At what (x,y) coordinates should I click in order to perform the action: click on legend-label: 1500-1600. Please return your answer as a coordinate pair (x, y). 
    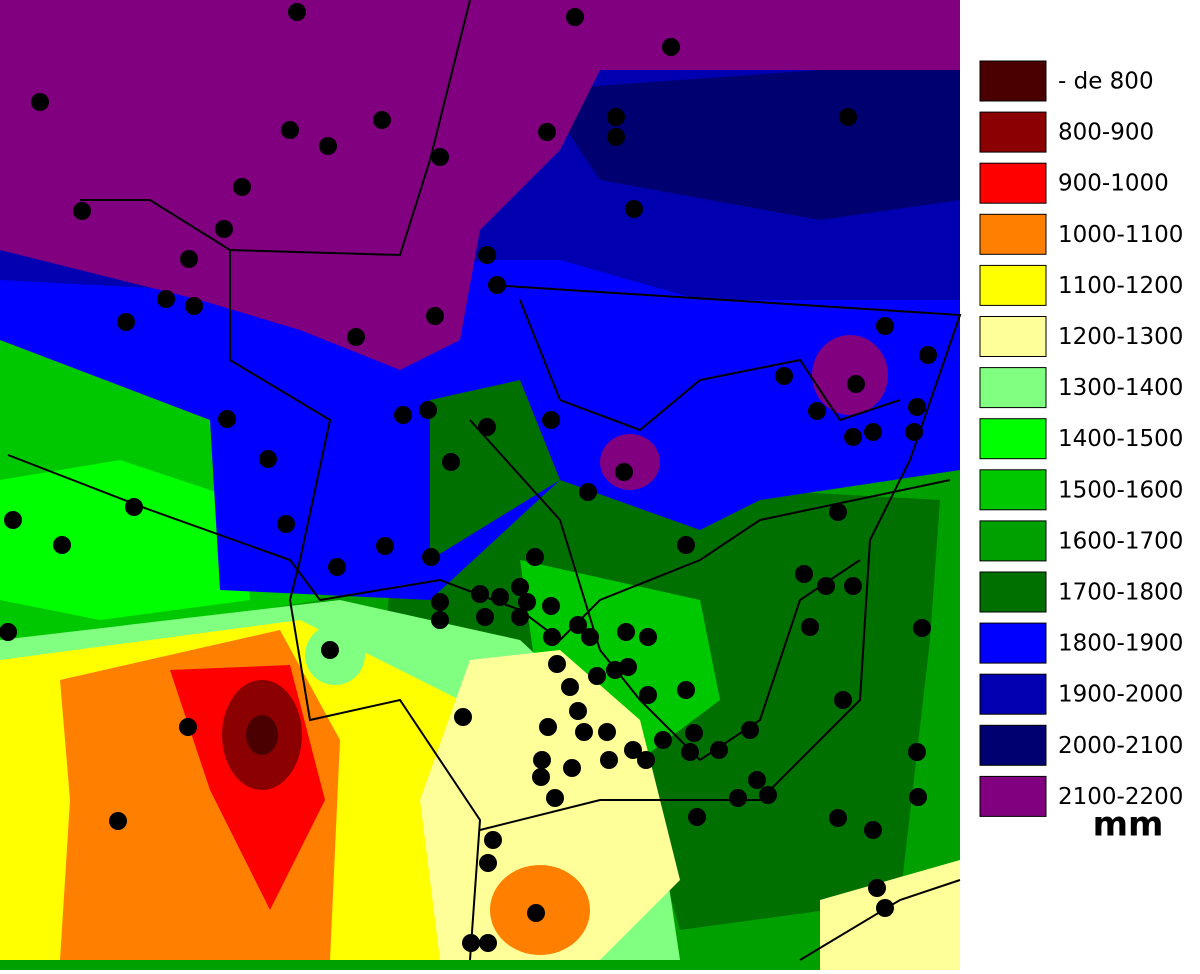
    Looking at the image, I should click on (1120, 490).